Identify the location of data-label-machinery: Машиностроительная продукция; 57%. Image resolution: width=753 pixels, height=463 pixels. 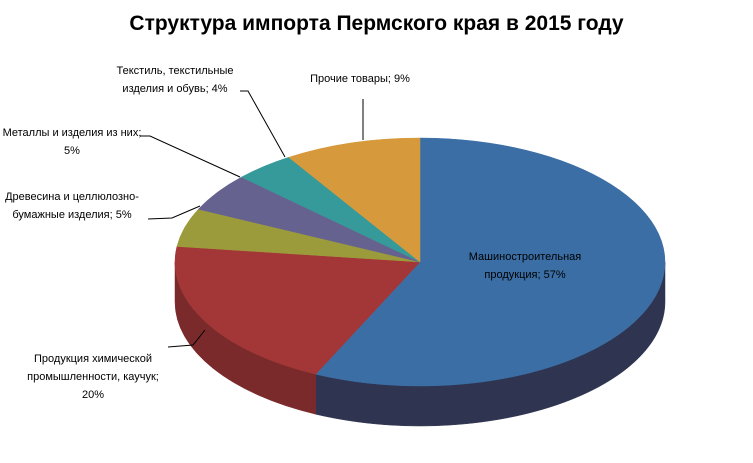
(525, 266).